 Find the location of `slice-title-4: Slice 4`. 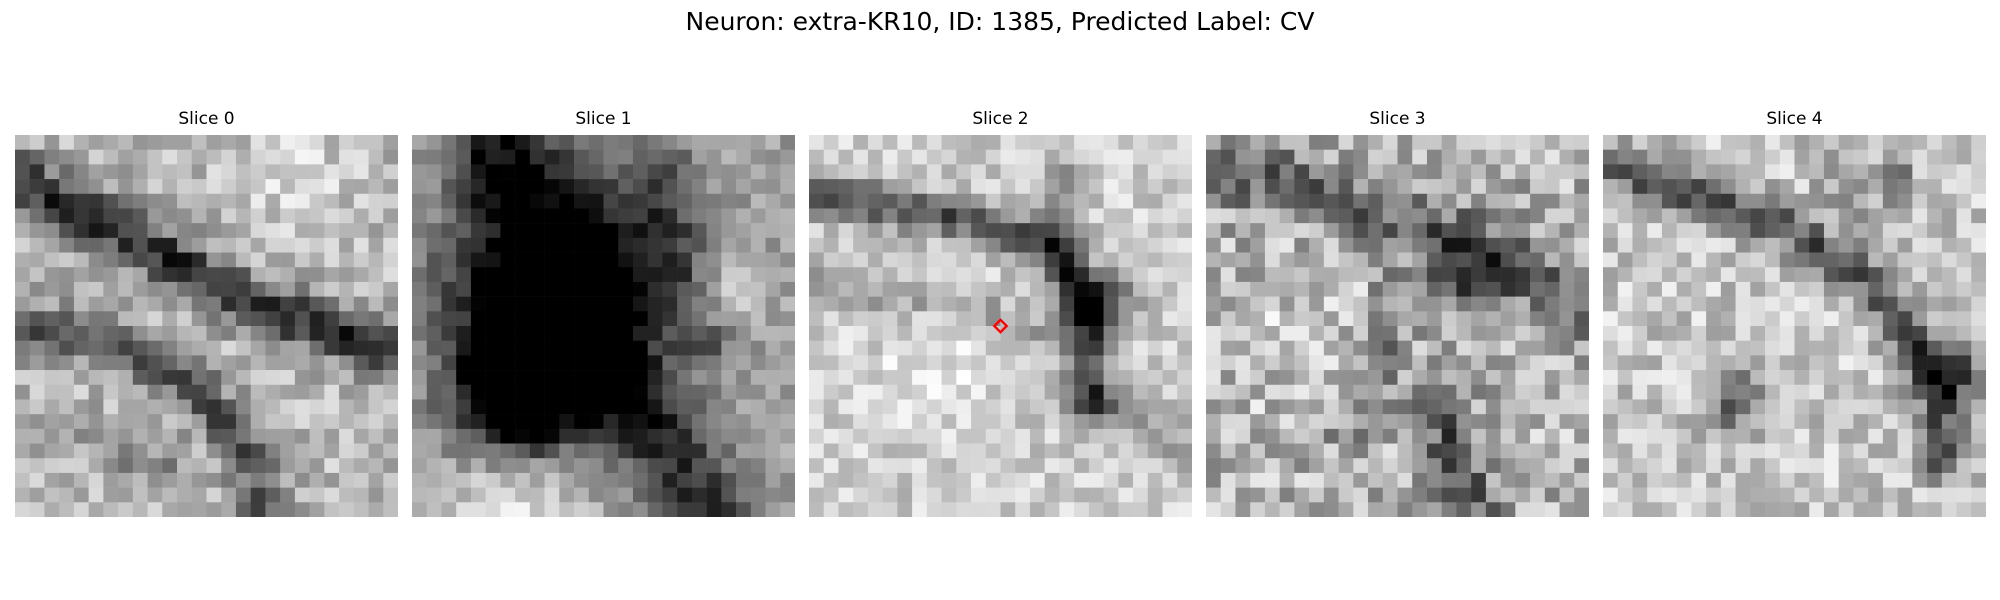

slice-title-4: Slice 4 is located at coordinates (1794, 119).